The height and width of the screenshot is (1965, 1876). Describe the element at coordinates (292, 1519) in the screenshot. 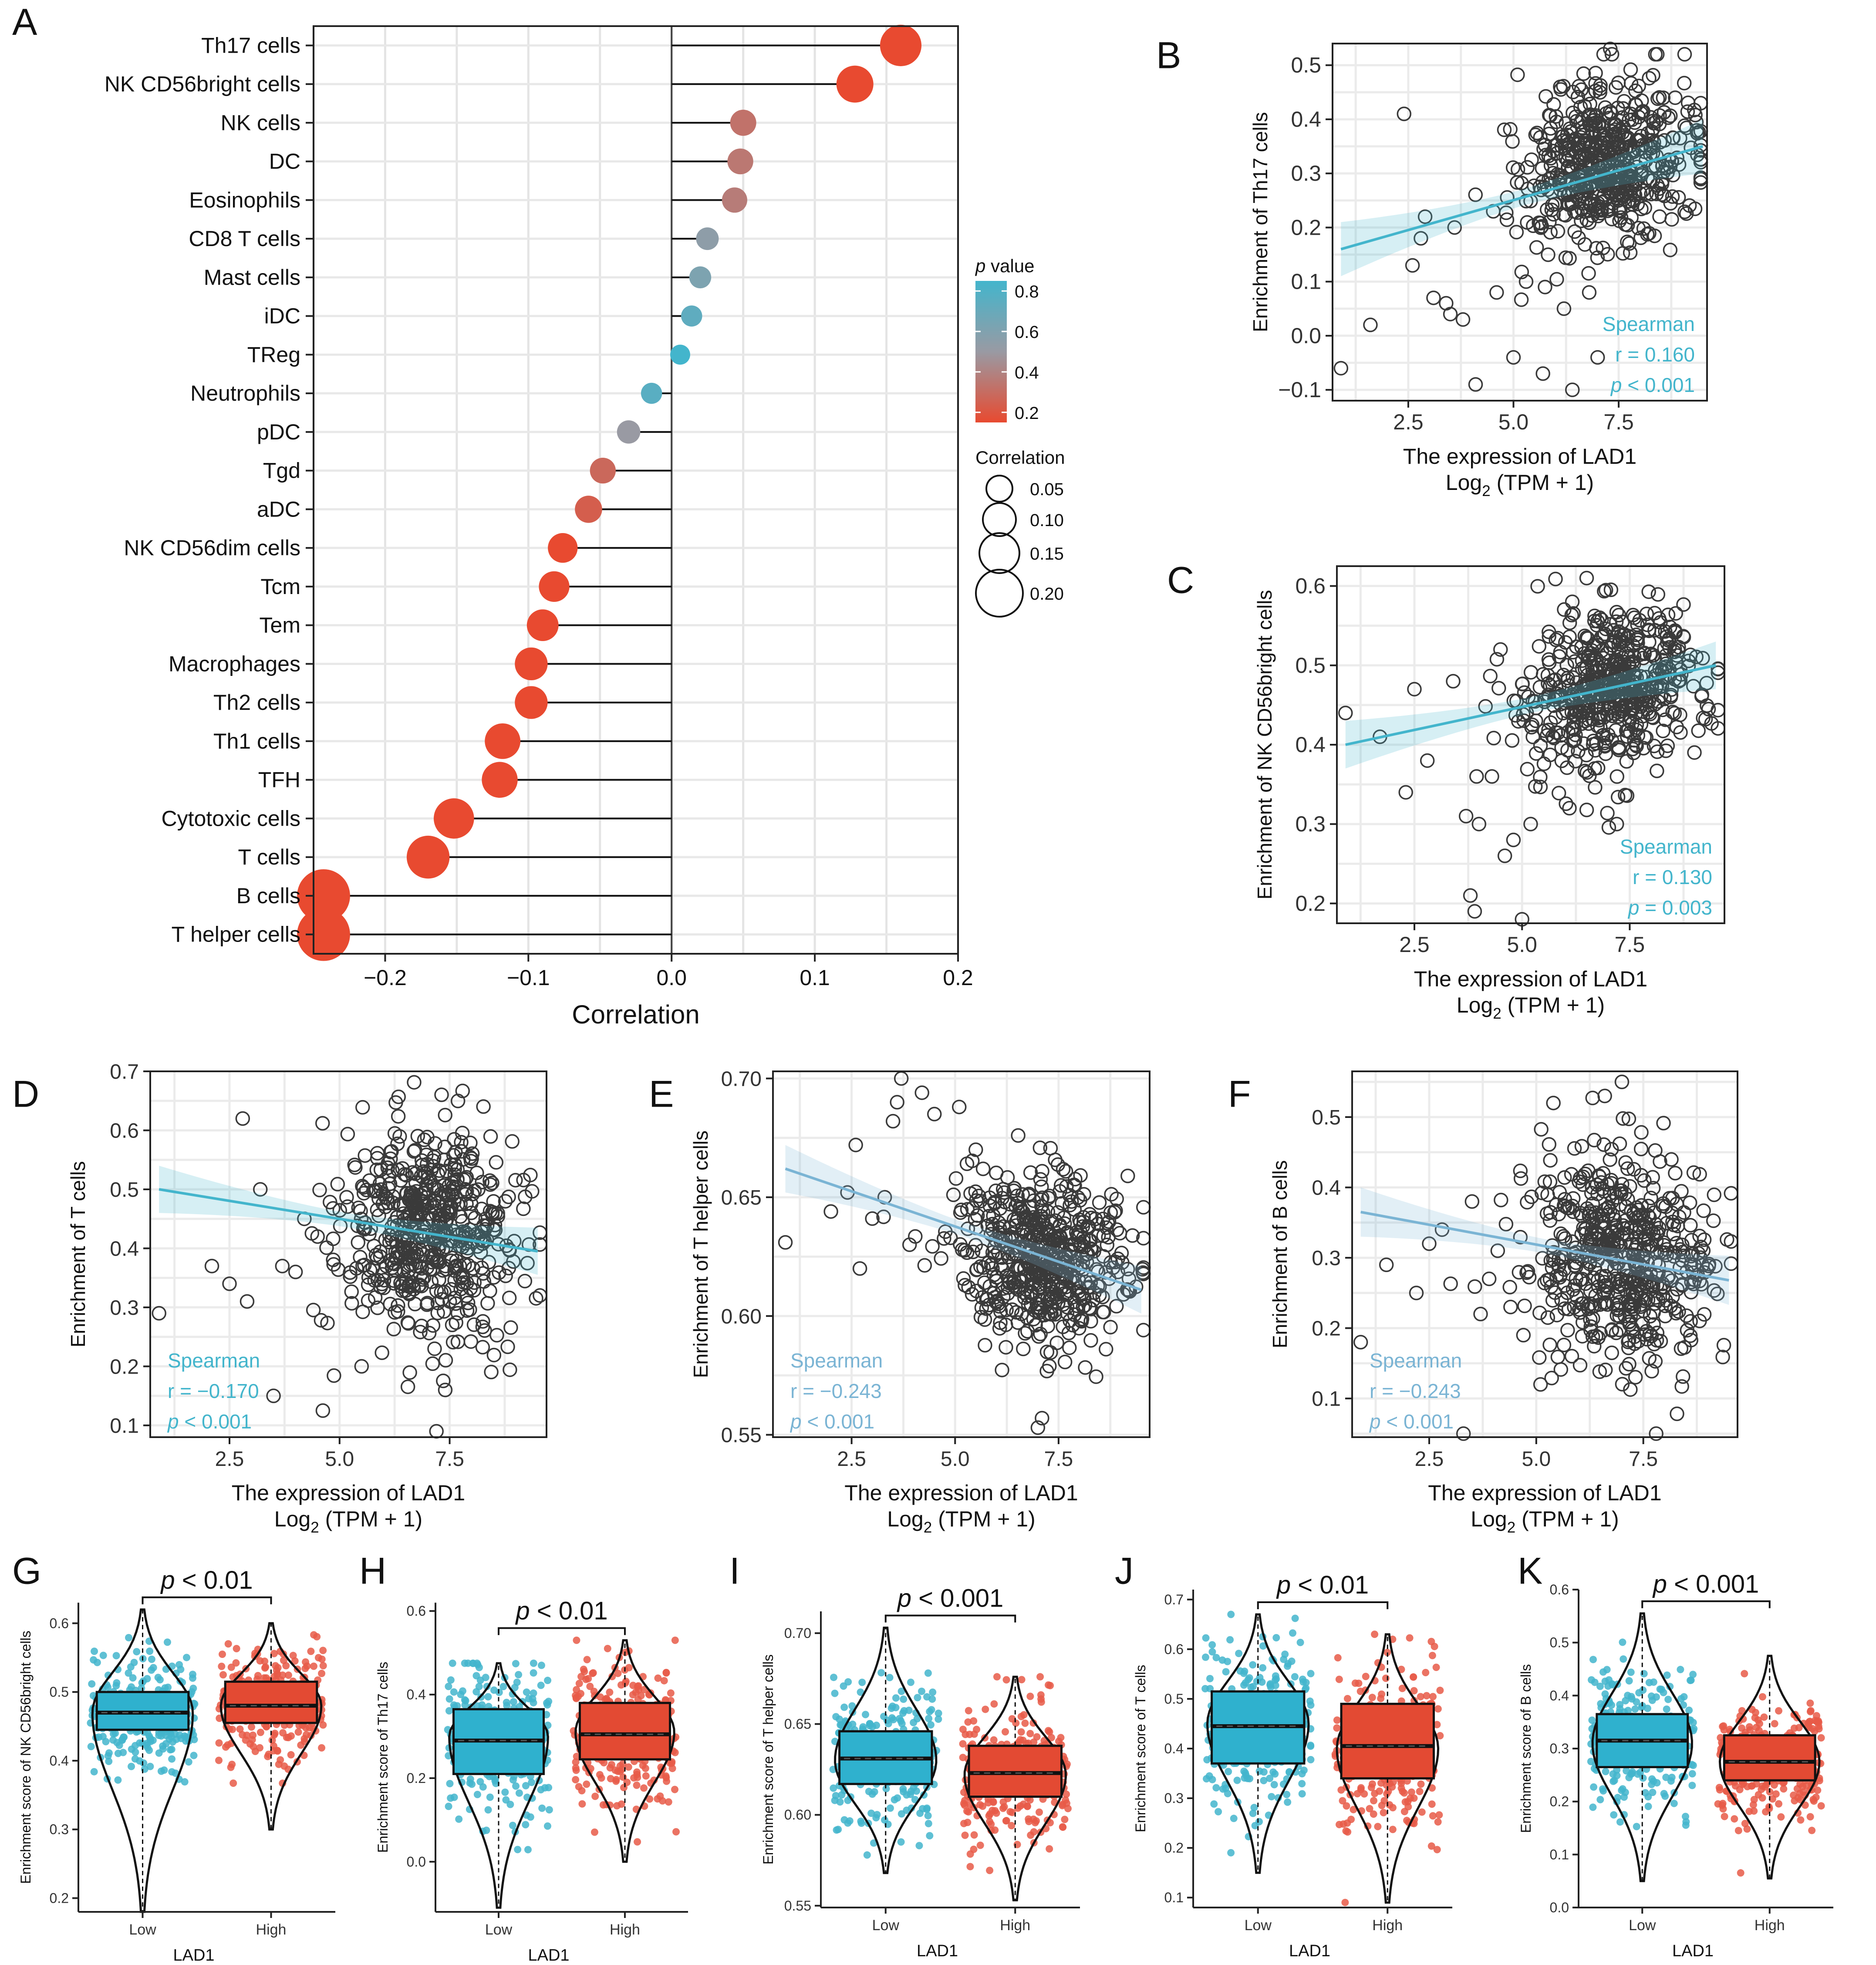

I see `units-log: Log` at that location.